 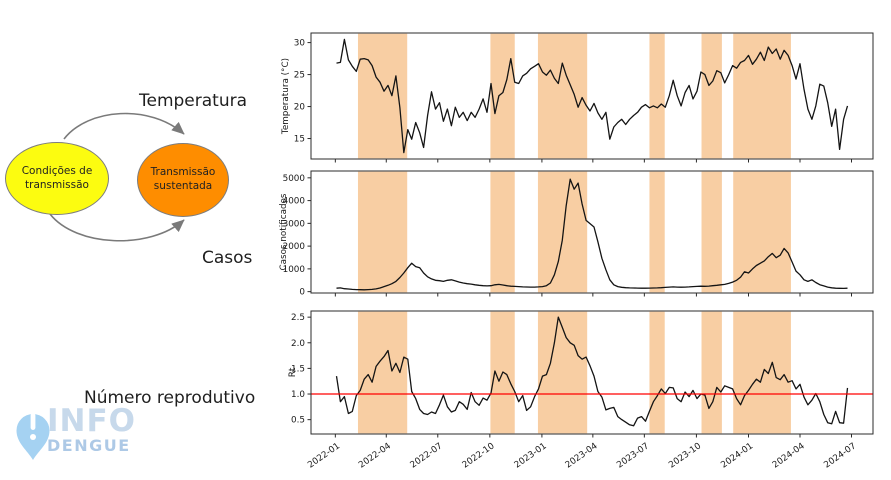 What do you see at coordinates (294, 179) in the screenshot?
I see `y-tick-label: 5000` at bounding box center [294, 179].